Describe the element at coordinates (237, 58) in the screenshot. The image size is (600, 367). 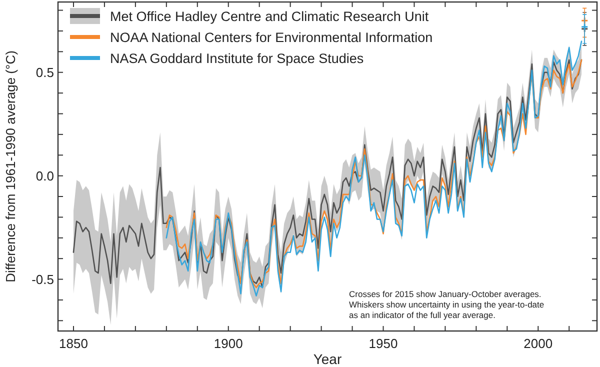
I see `legend-label: NASA Goddard Institute for Space Studies` at that location.